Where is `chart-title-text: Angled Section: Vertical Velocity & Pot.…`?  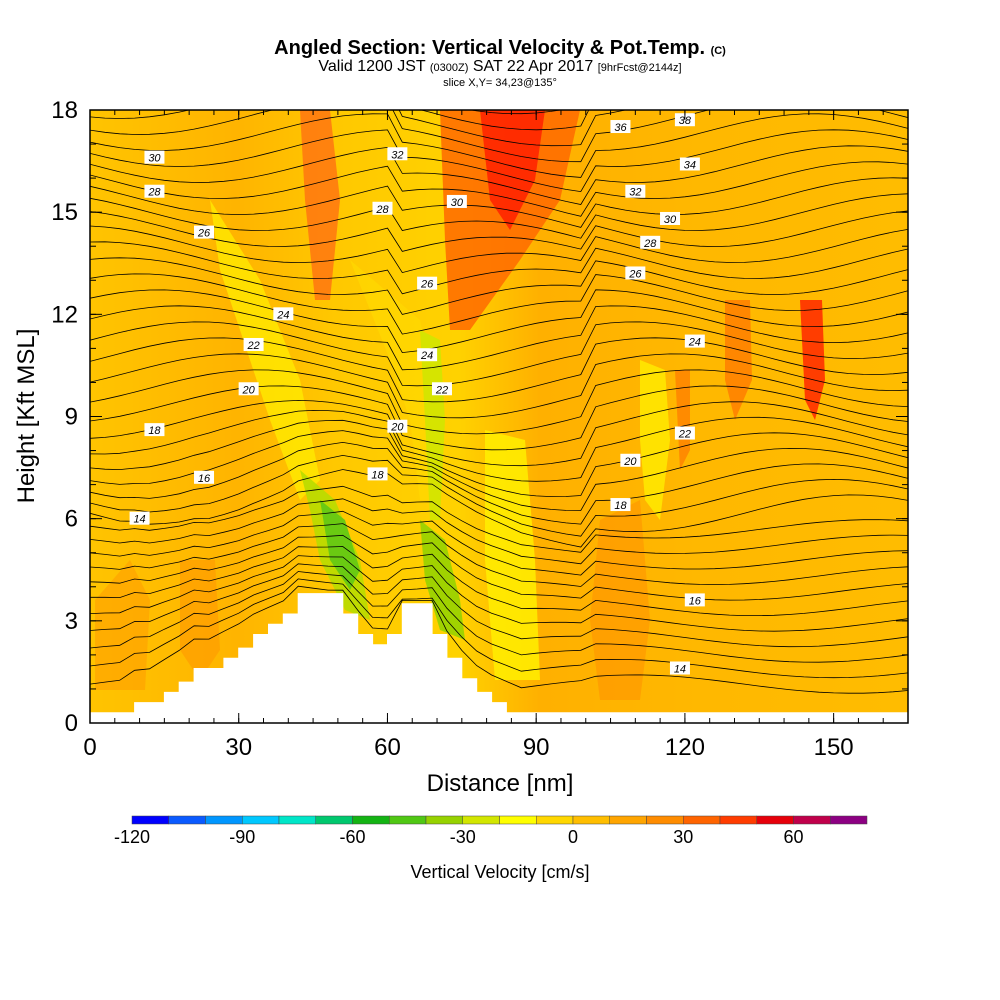 chart-title-text: Angled Section: Vertical Velocity & Pot.… is located at coordinates (489, 48).